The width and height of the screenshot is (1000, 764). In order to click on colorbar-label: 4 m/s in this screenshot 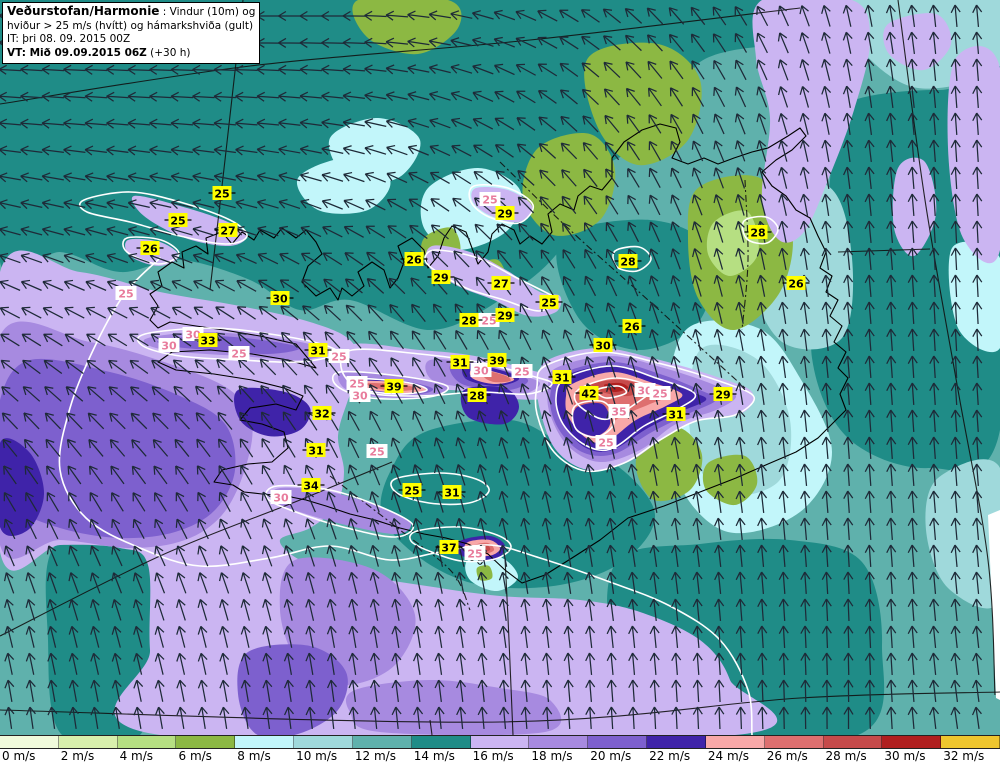, I will do `click(136, 756)`.